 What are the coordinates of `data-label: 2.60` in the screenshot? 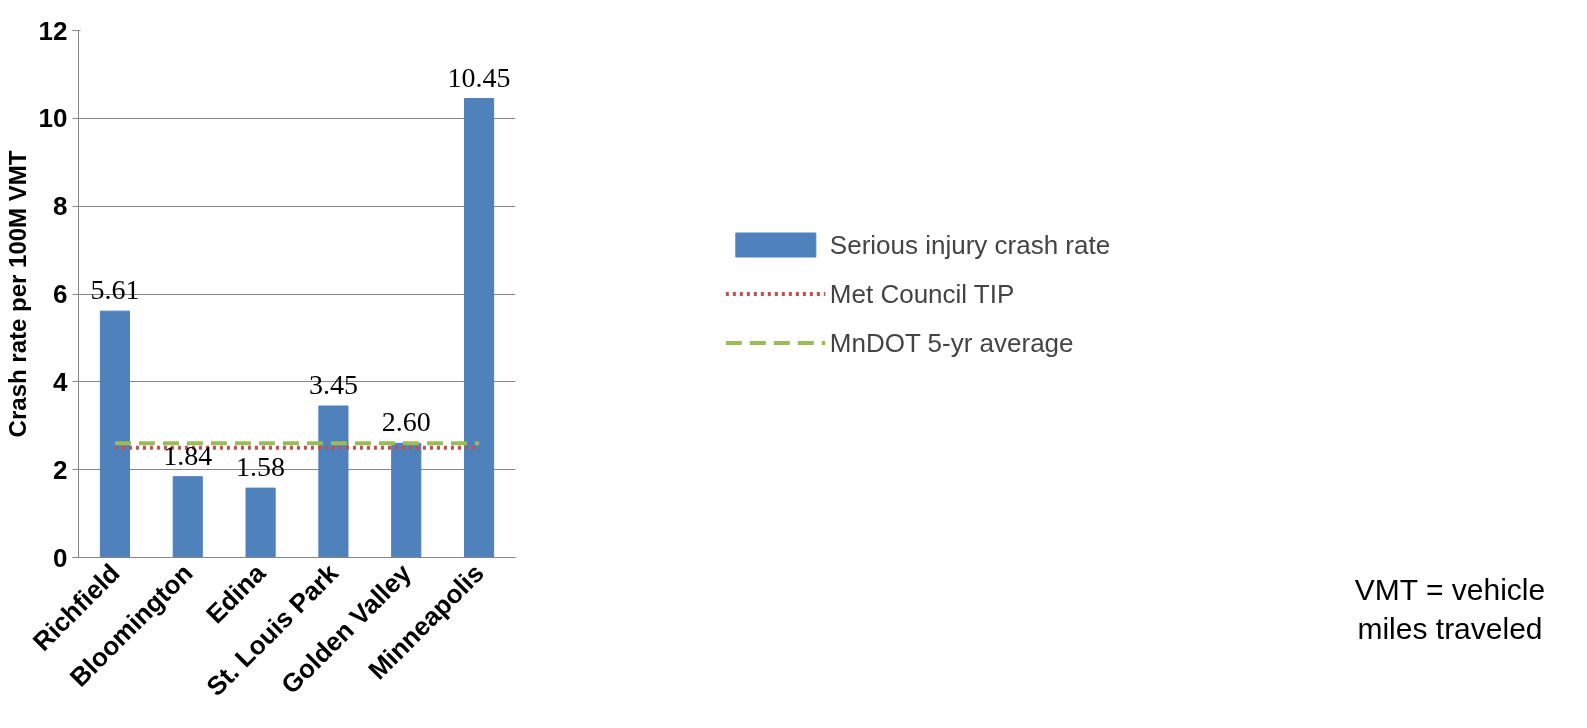 It's located at (406, 422).